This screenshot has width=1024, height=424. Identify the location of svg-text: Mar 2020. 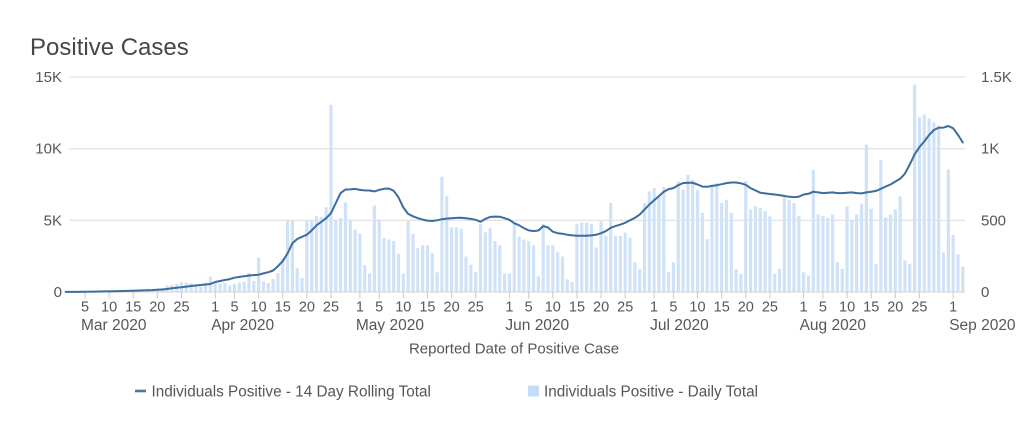
(114, 325).